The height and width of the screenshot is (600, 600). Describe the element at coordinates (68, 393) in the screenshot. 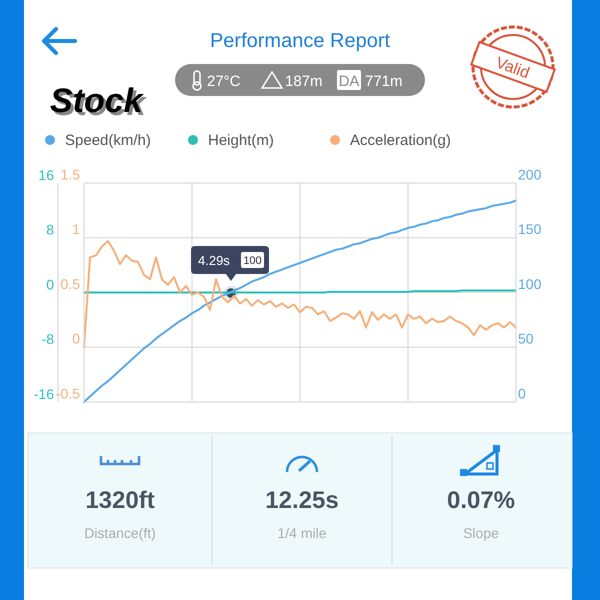

I see `y2-tick-label: -0.5` at that location.